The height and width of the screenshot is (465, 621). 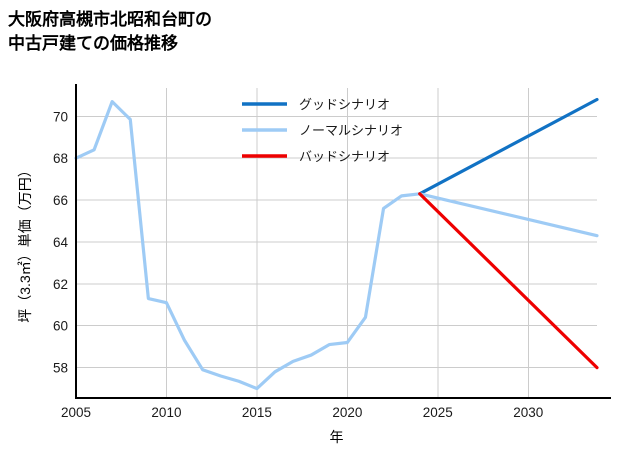 I want to click on y-tick-label: 66, so click(x=60, y=200).